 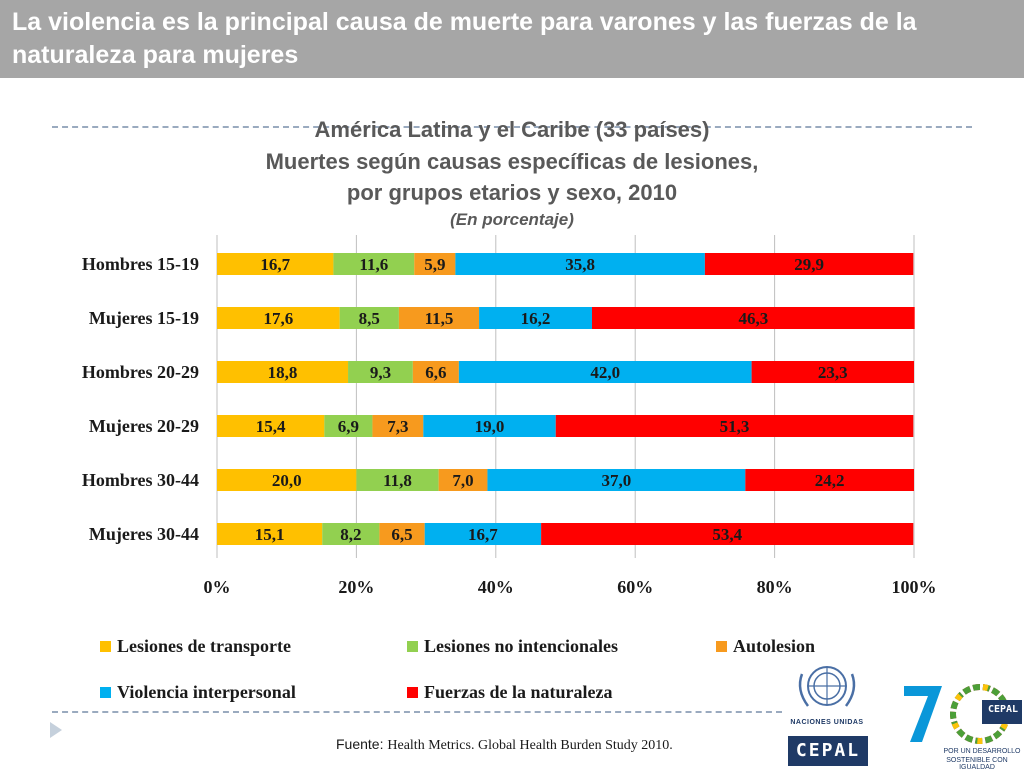 I want to click on data-label: 53,4, so click(x=727, y=534).